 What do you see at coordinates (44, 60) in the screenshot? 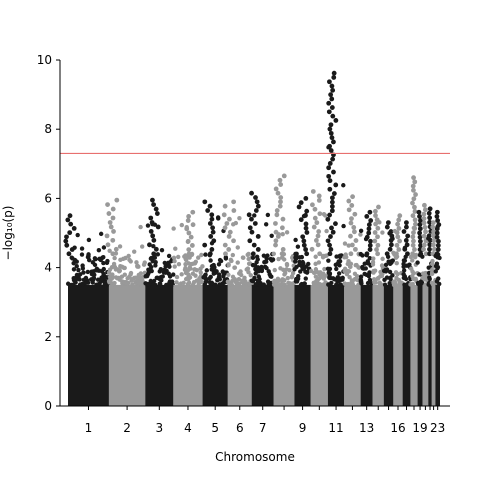
I see `y-tick-label: 10` at bounding box center [44, 60].